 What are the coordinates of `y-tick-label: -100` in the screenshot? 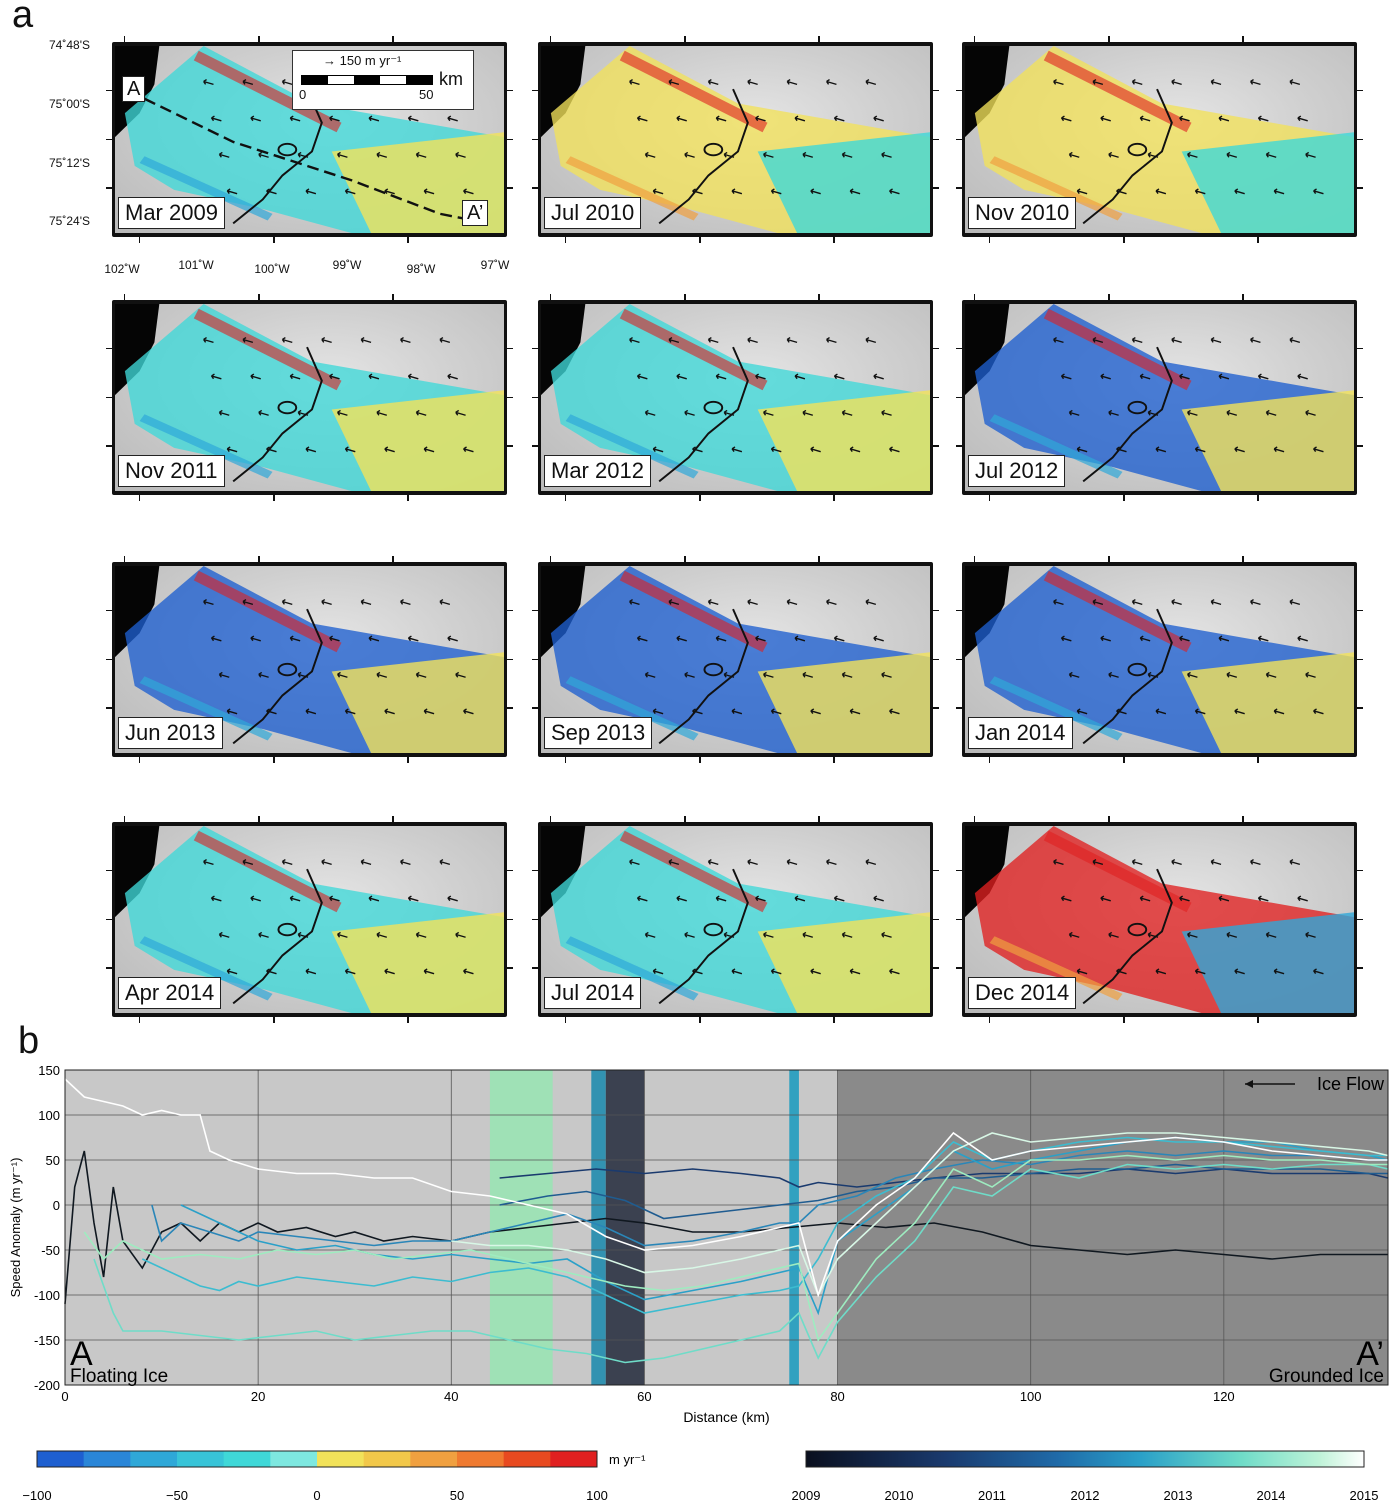 It's located at (47, 1295).